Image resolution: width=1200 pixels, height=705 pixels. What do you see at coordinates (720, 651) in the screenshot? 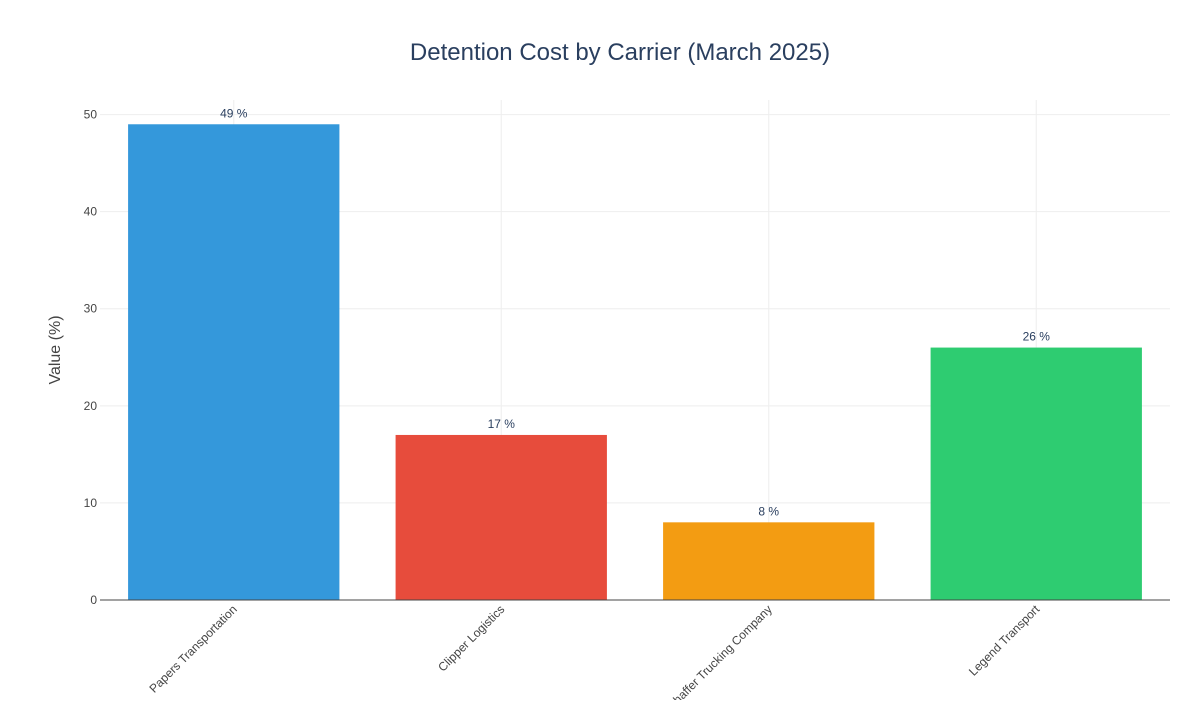
I see `x-tick-label: Shaffer Trucking Company` at bounding box center [720, 651].